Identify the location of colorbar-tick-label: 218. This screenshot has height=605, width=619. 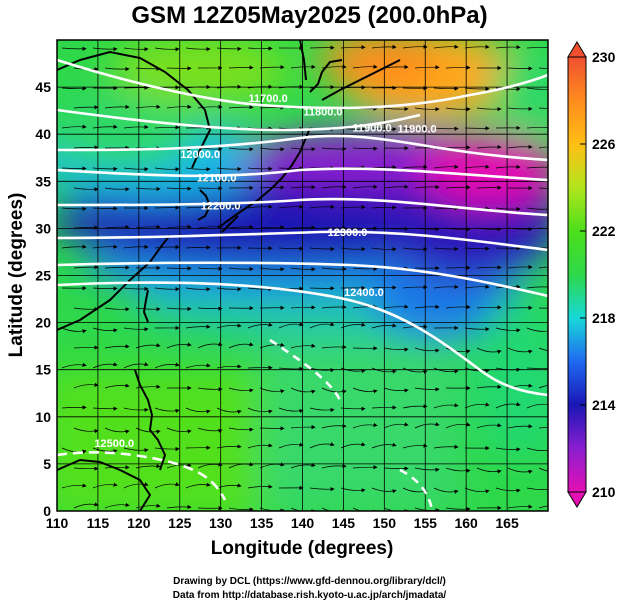
(604, 318).